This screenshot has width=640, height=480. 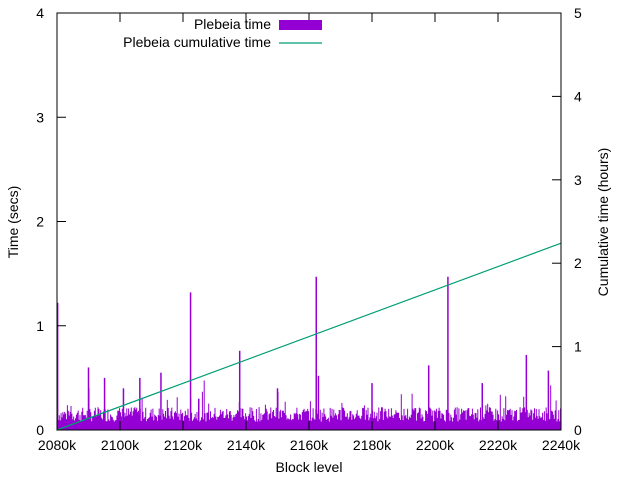 I want to click on y-tick-label: 2, so click(x=40, y=222).